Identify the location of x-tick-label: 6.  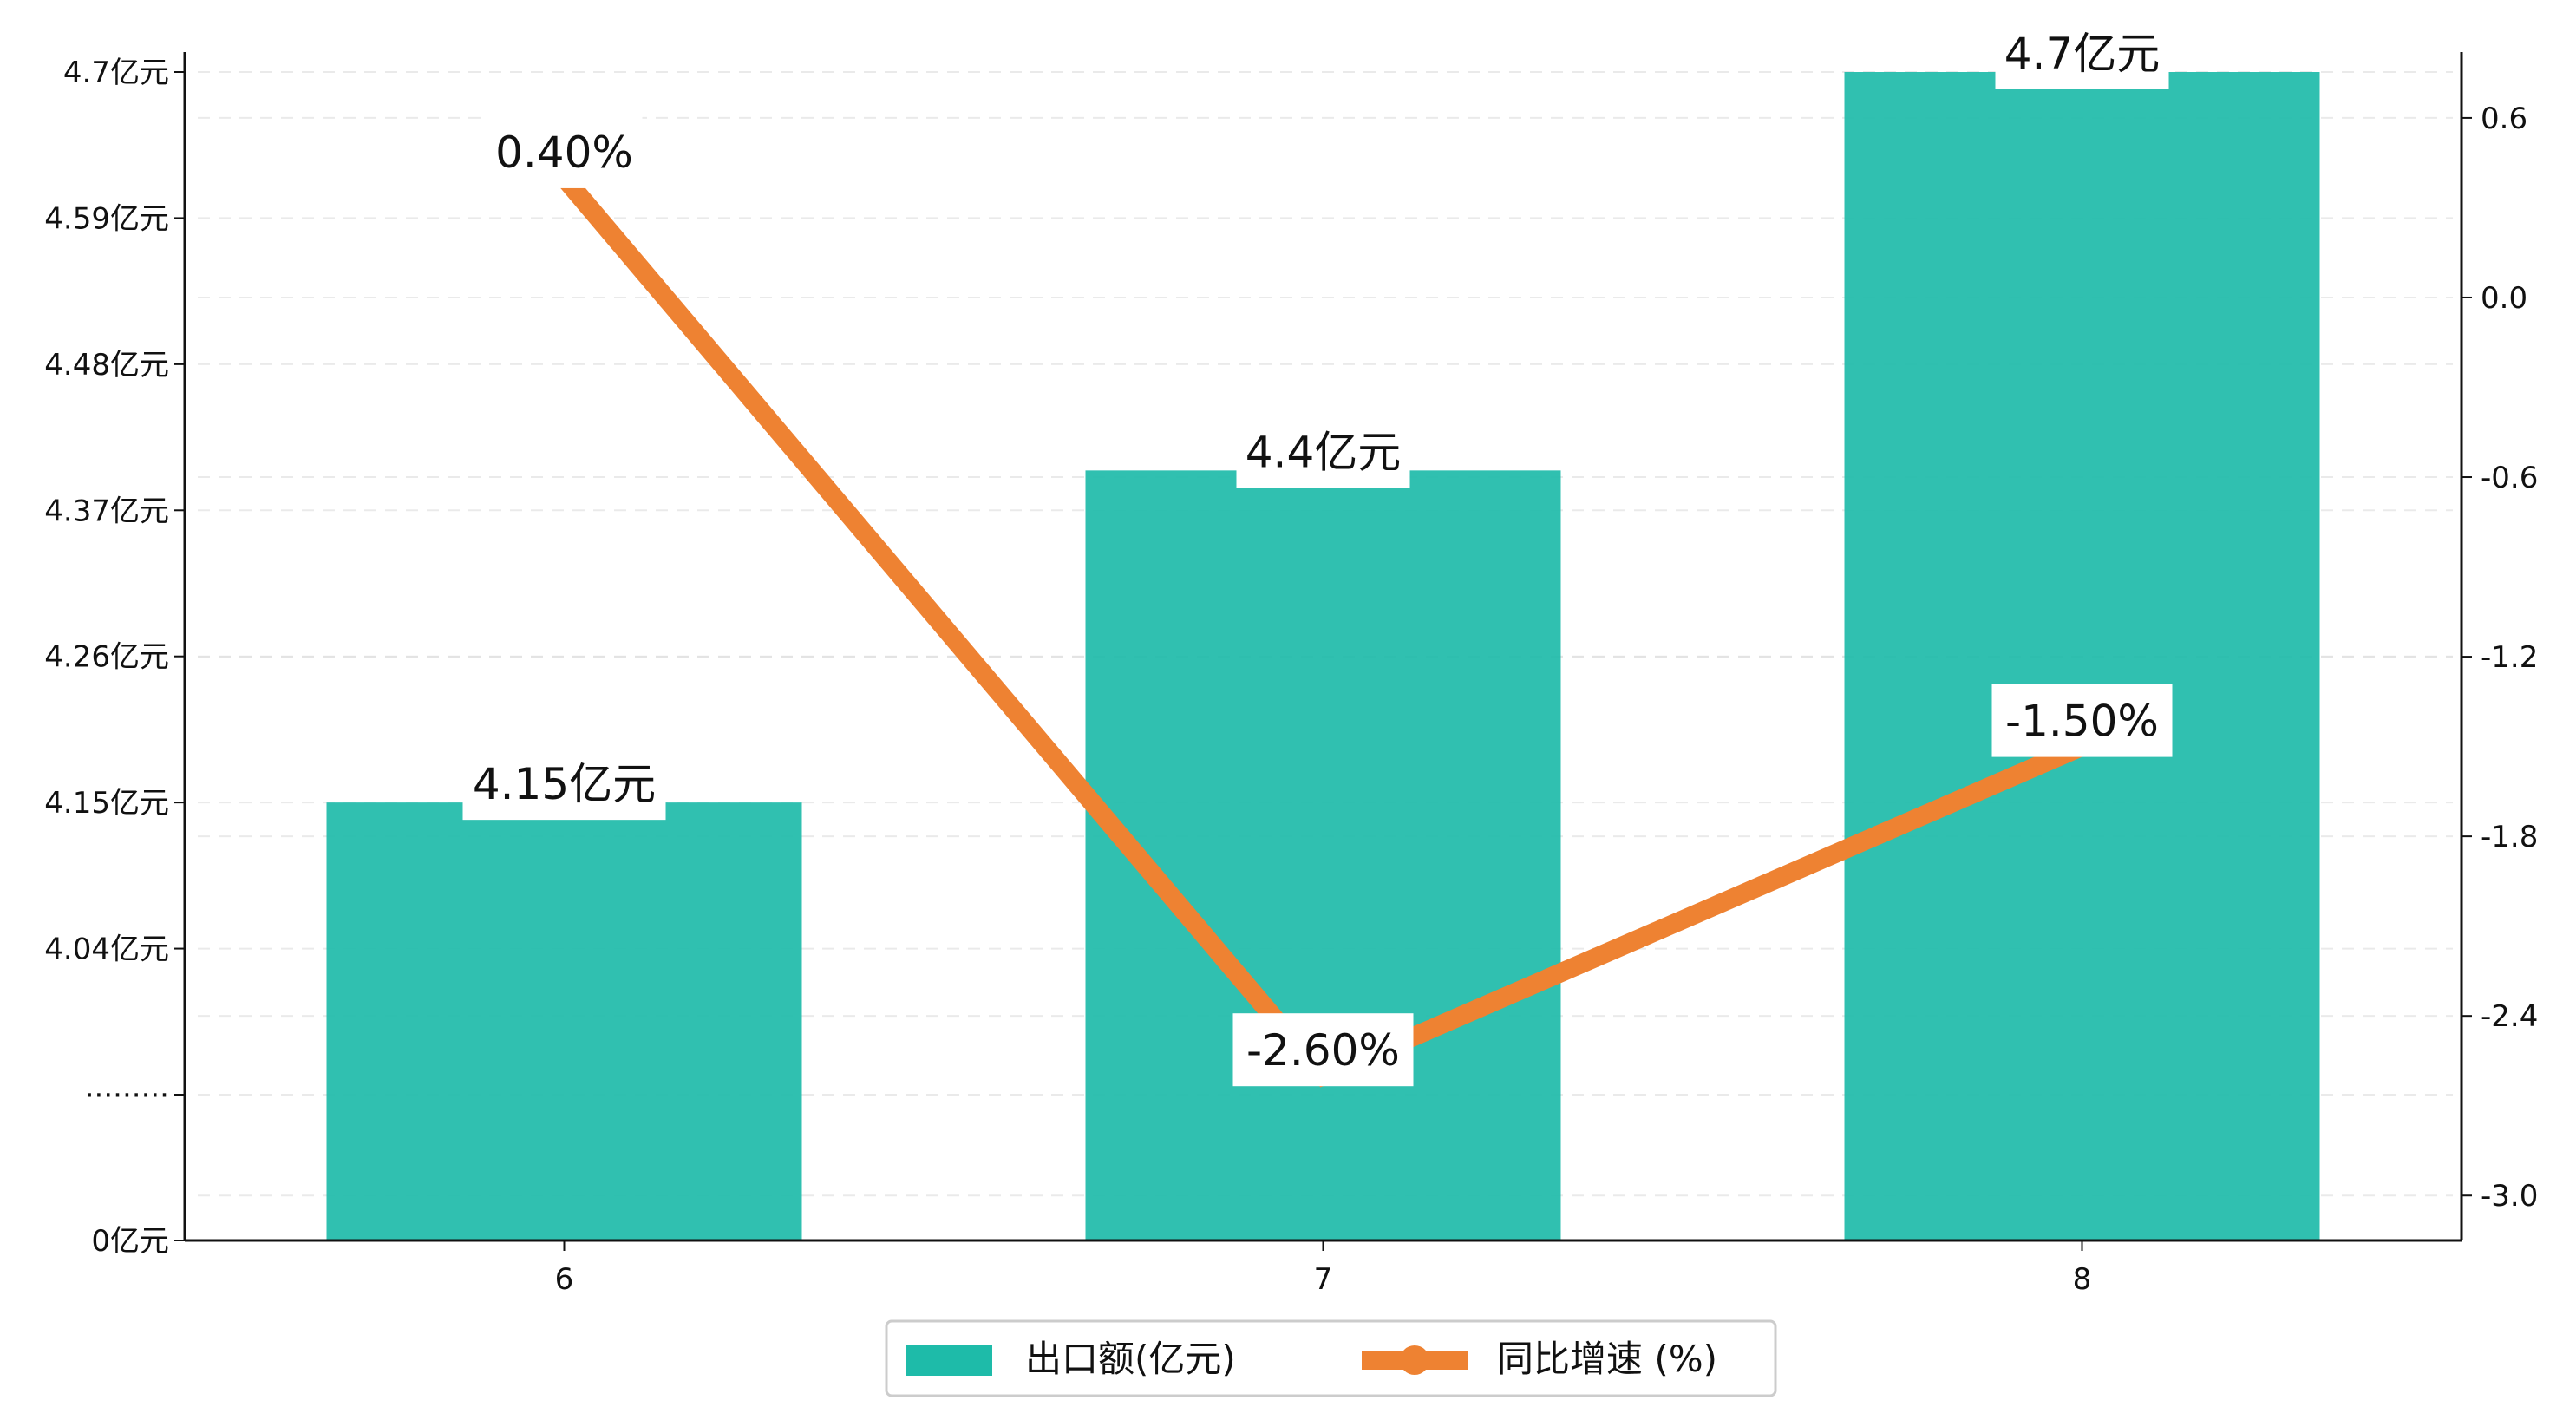
(564, 1279).